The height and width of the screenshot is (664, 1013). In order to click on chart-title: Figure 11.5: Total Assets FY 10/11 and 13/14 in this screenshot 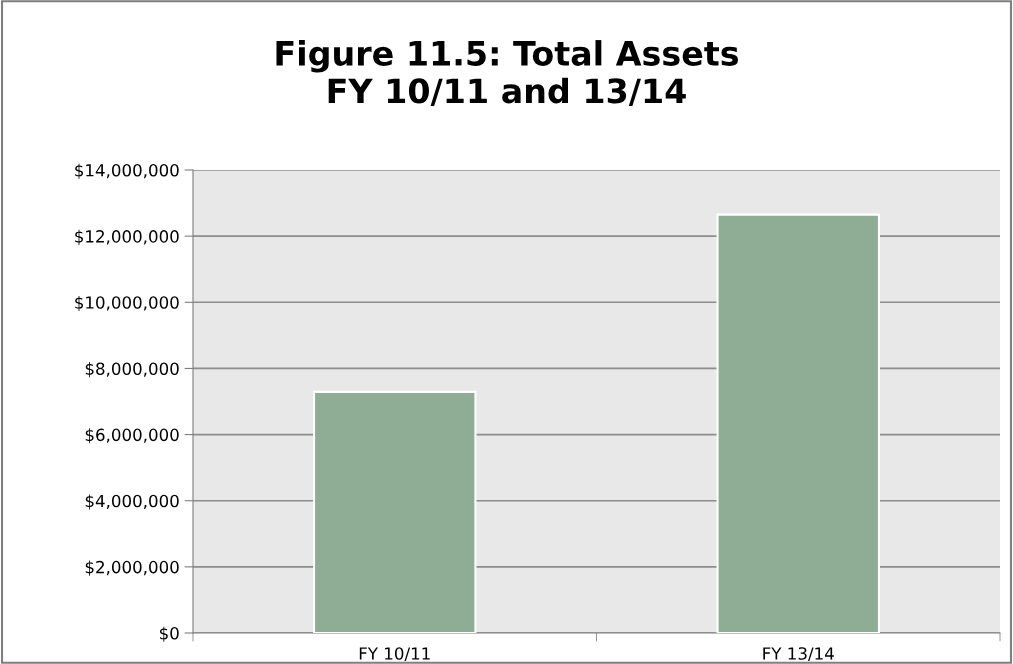, I will do `click(507, 73)`.